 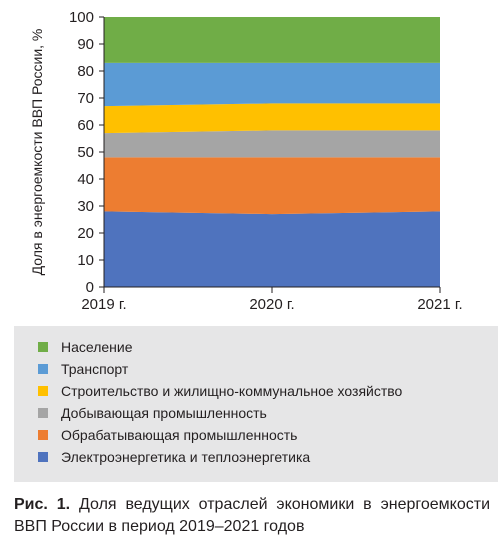 I want to click on y-tick-label: 40, so click(x=85, y=179).